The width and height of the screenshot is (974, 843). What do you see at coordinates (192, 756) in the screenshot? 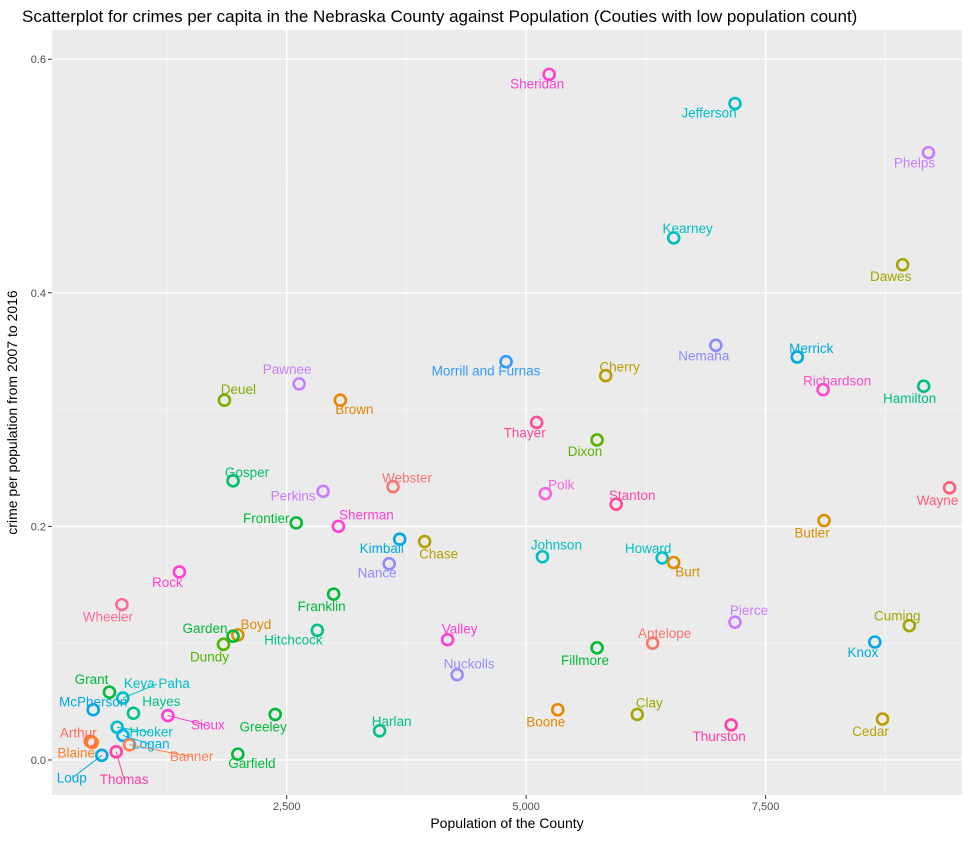
I see `label-banner: Banner` at bounding box center [192, 756].